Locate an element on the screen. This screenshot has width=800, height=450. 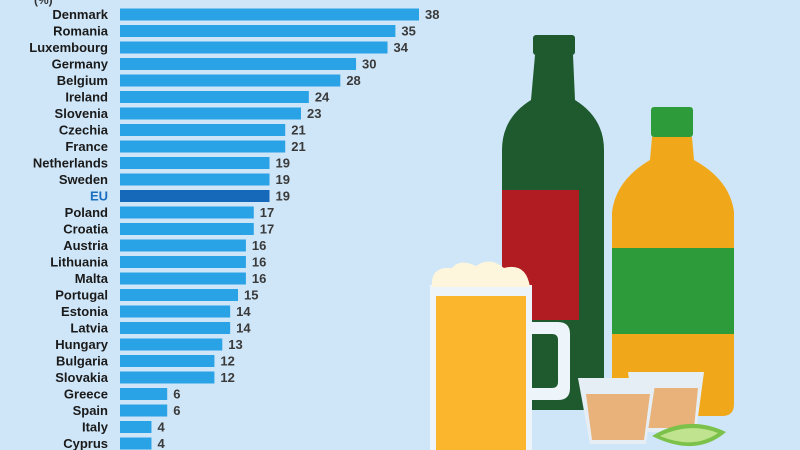
value-label: 34 is located at coordinates (401, 47).